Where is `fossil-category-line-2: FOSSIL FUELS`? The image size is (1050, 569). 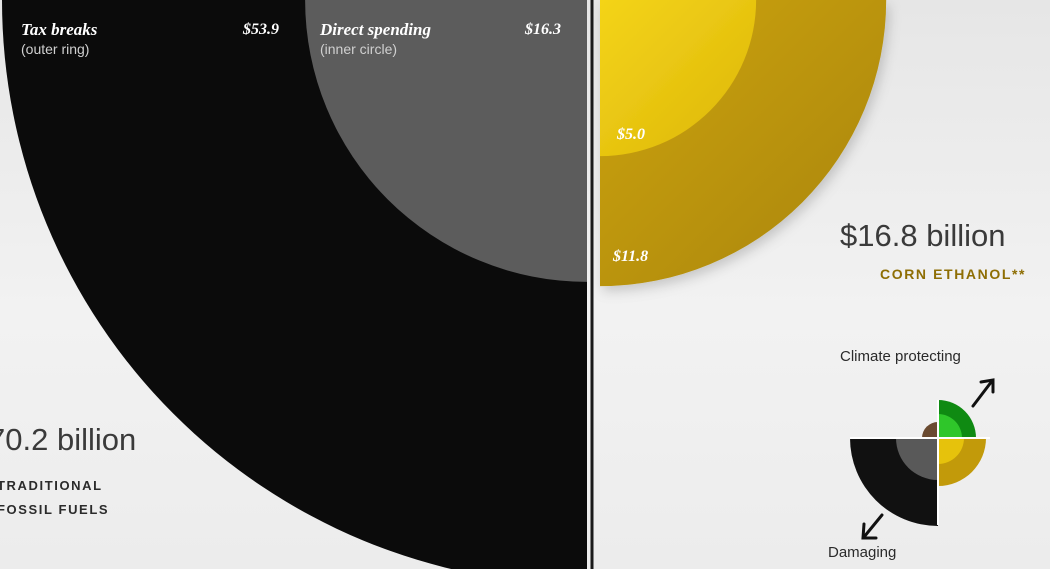
fossil-category-line-2: FOSSIL FUELS is located at coordinates (55, 509).